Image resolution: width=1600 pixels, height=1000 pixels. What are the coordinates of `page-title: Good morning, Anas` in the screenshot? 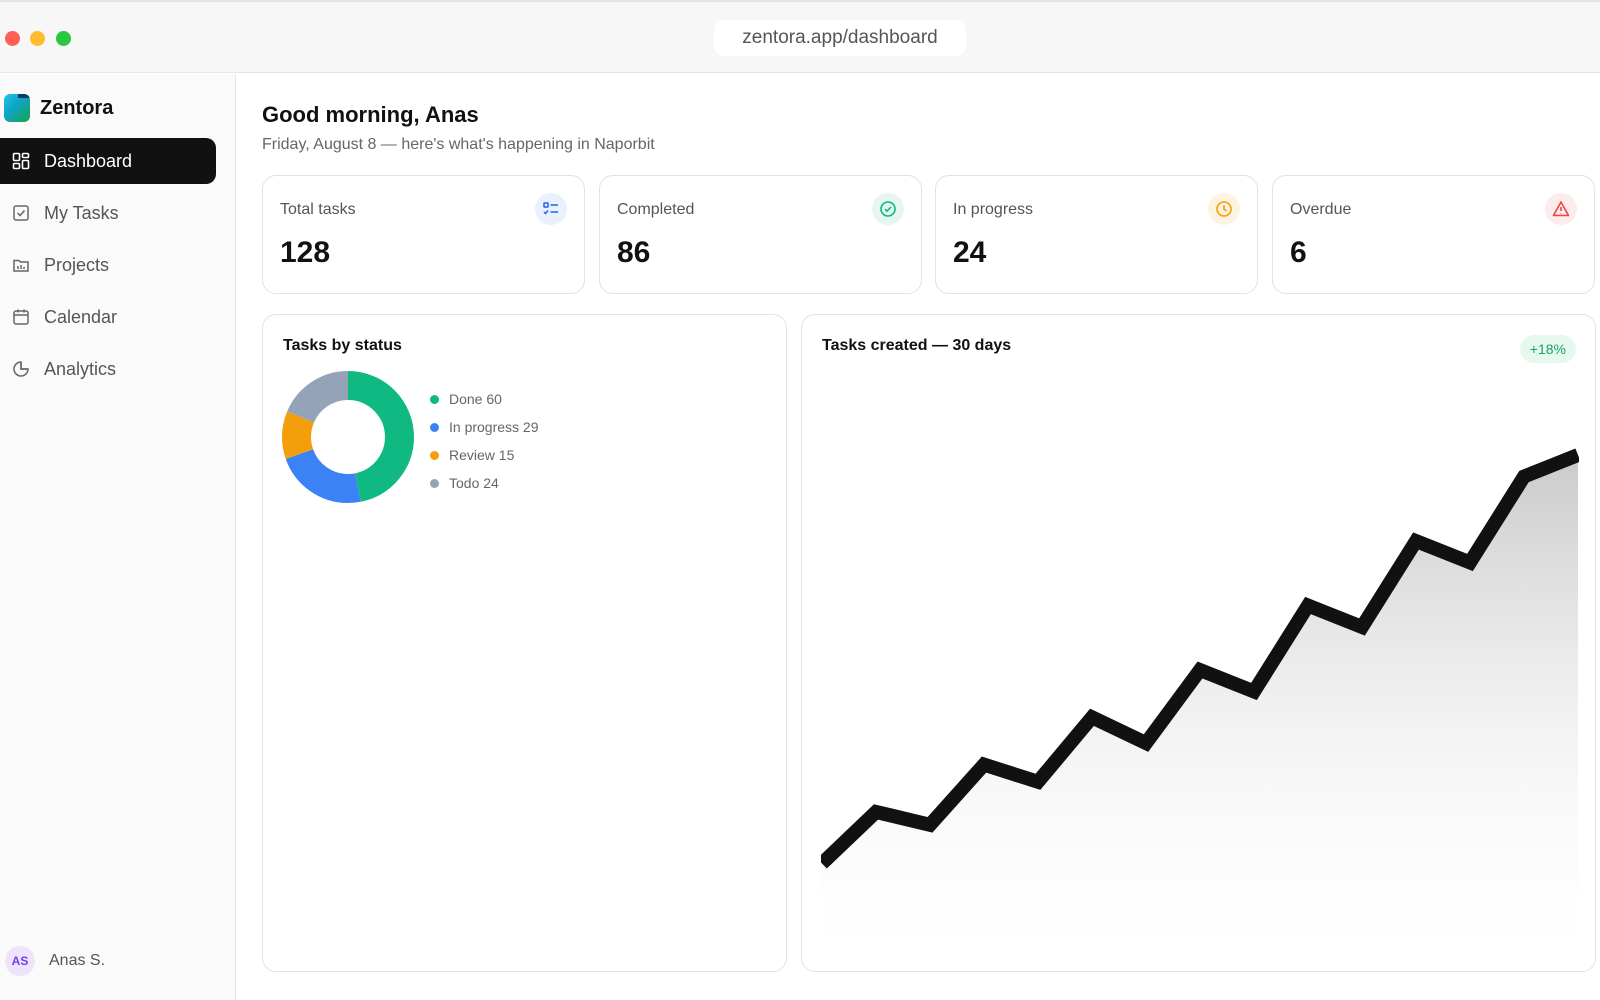 It's located at (370, 114).